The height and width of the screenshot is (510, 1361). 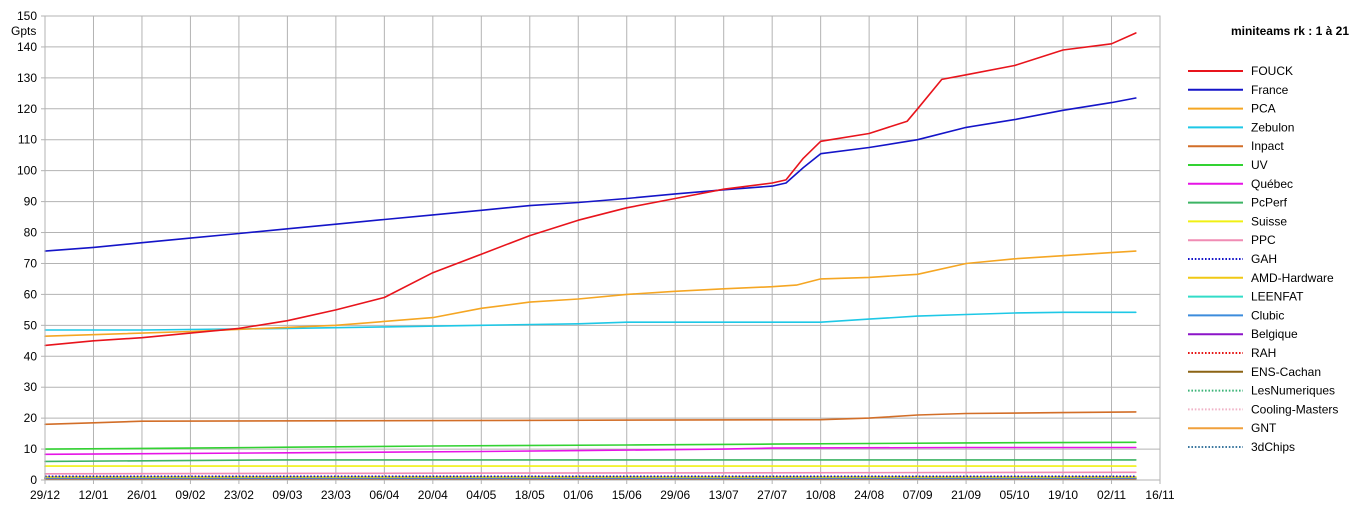 What do you see at coordinates (1269, 203) in the screenshot?
I see `legend-label-pcperf: PcPerf` at bounding box center [1269, 203].